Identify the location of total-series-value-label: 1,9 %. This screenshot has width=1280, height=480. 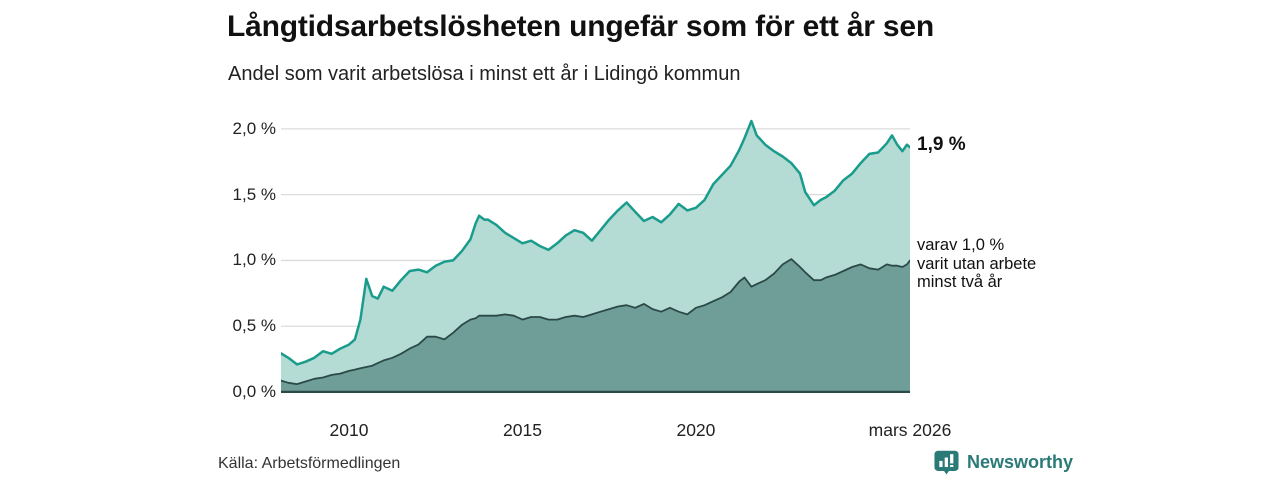
(941, 144).